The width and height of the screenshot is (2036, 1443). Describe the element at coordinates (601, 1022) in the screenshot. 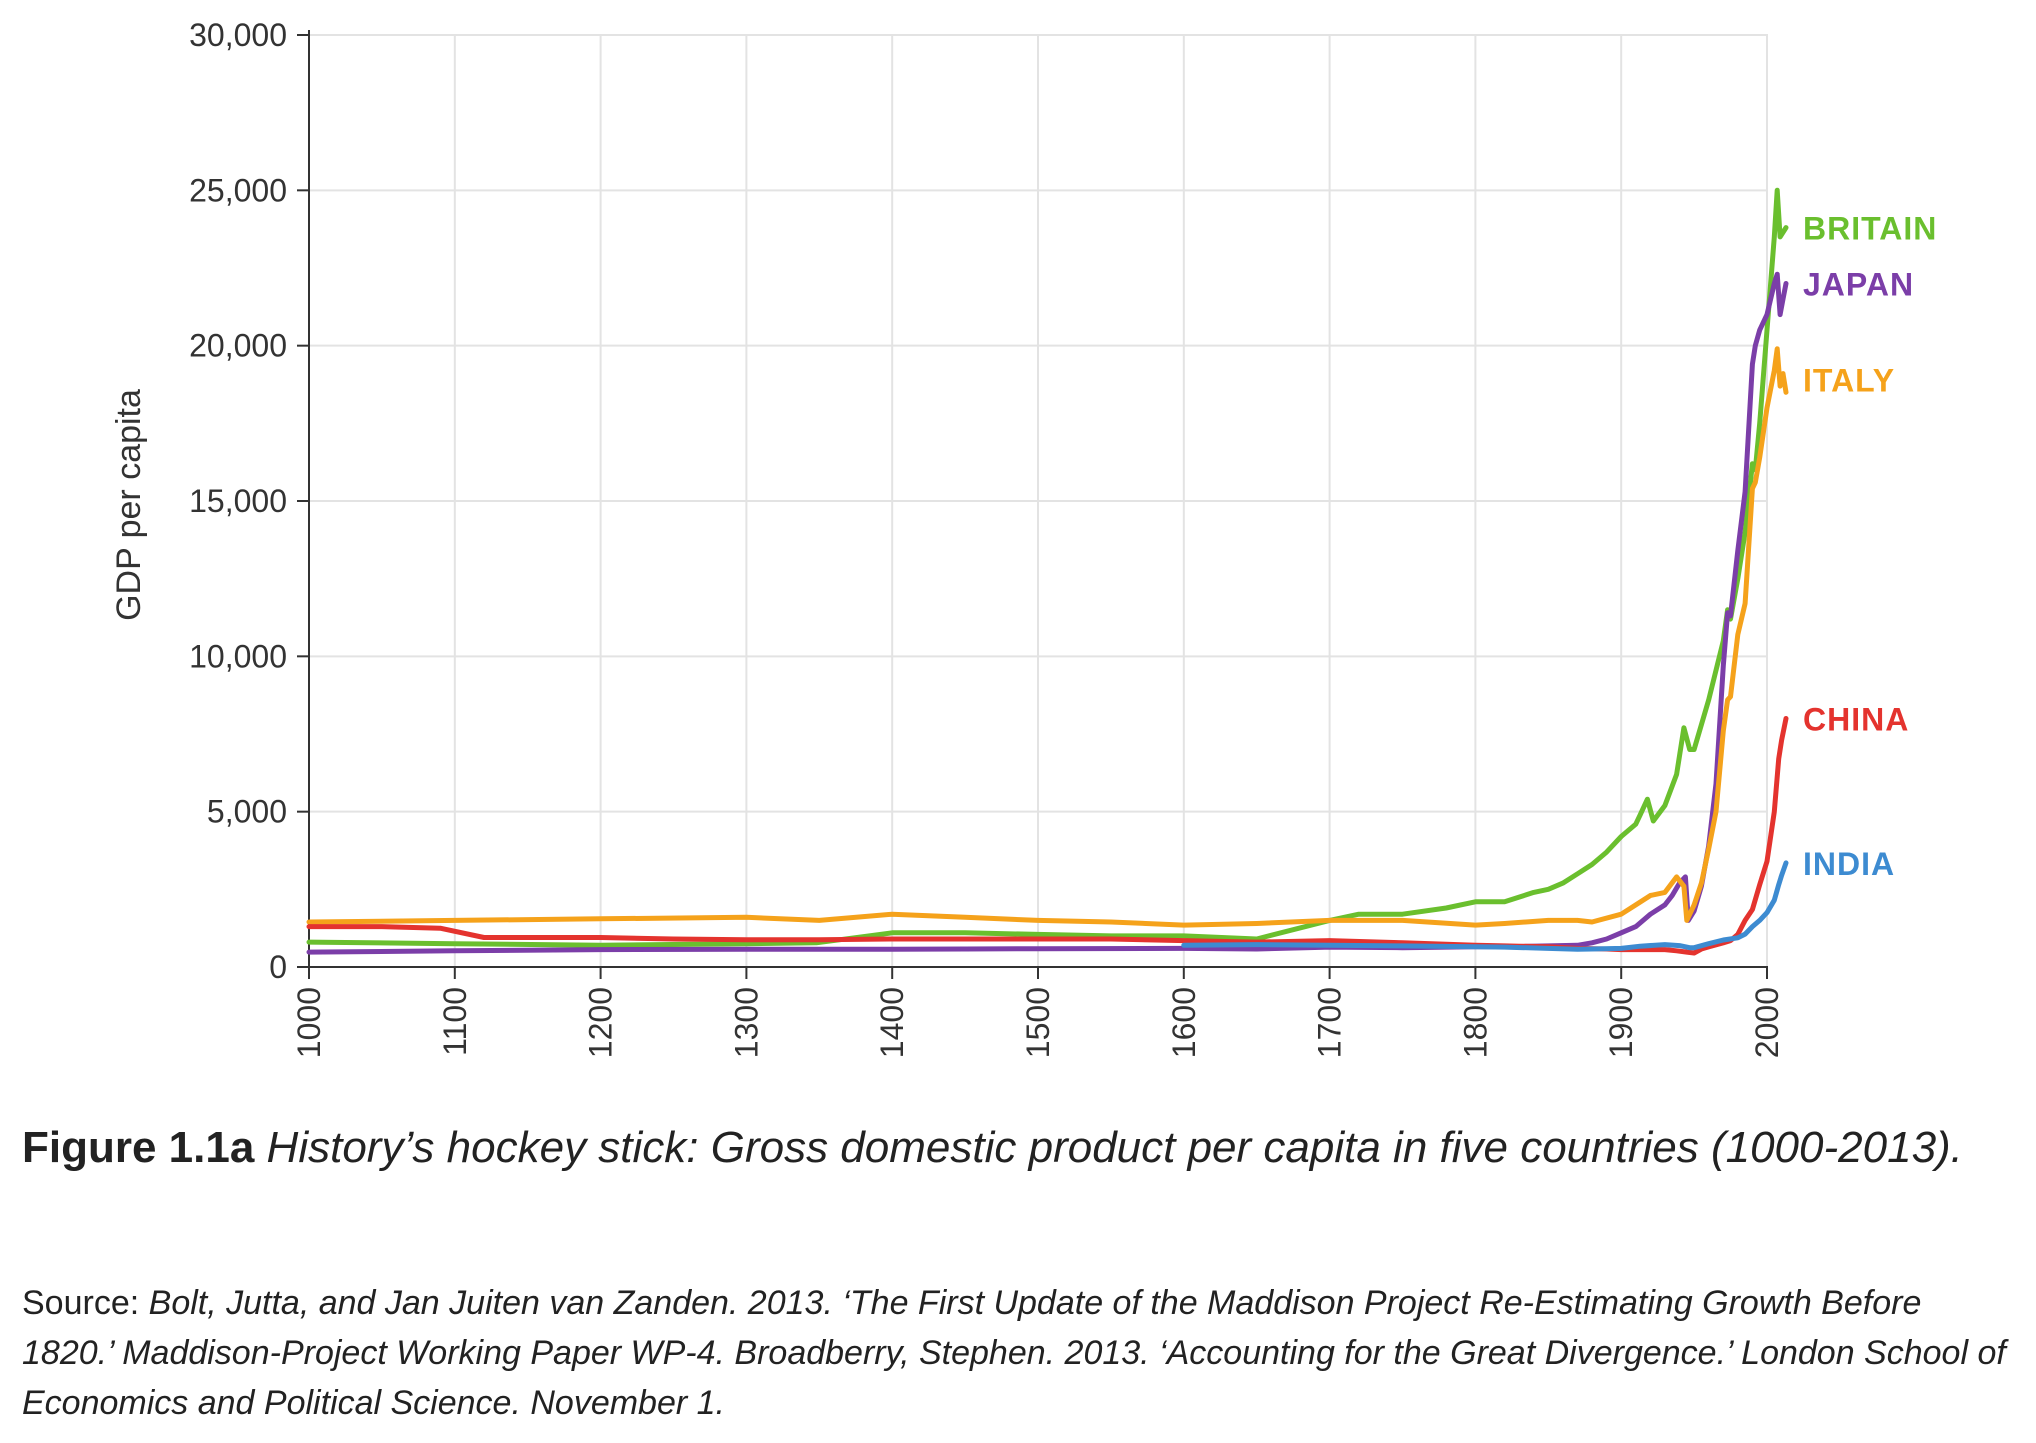

I see `x-tick-label: 1200` at that location.